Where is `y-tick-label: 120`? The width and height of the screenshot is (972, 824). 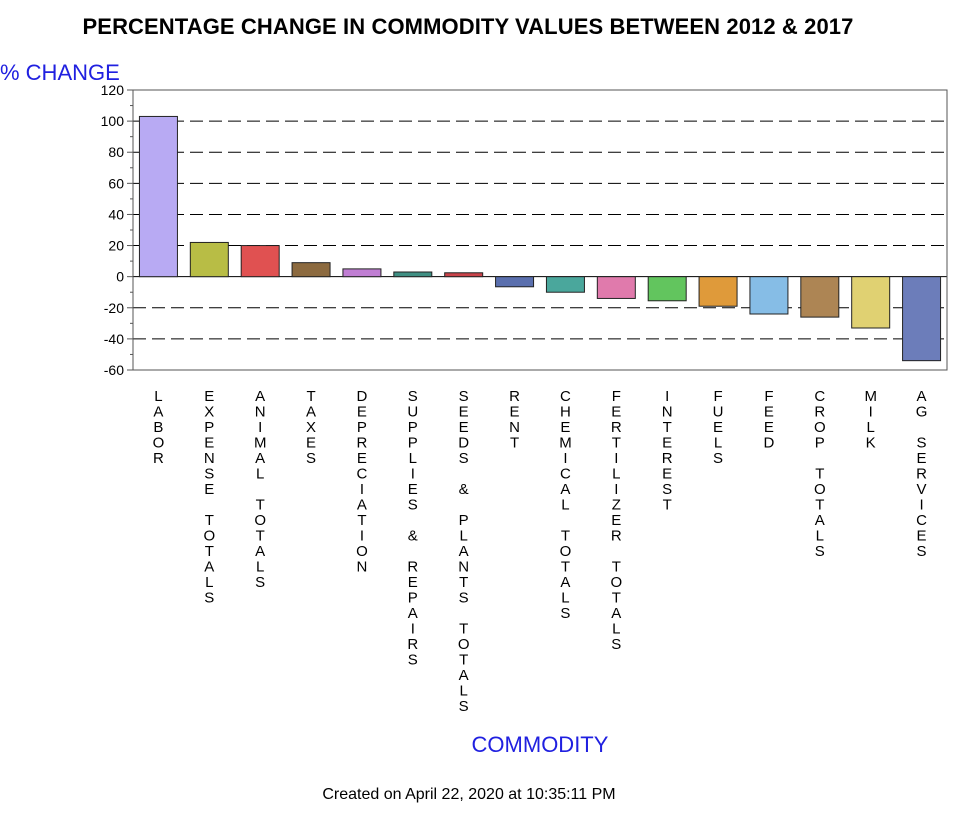 y-tick-label: 120 is located at coordinates (113, 90).